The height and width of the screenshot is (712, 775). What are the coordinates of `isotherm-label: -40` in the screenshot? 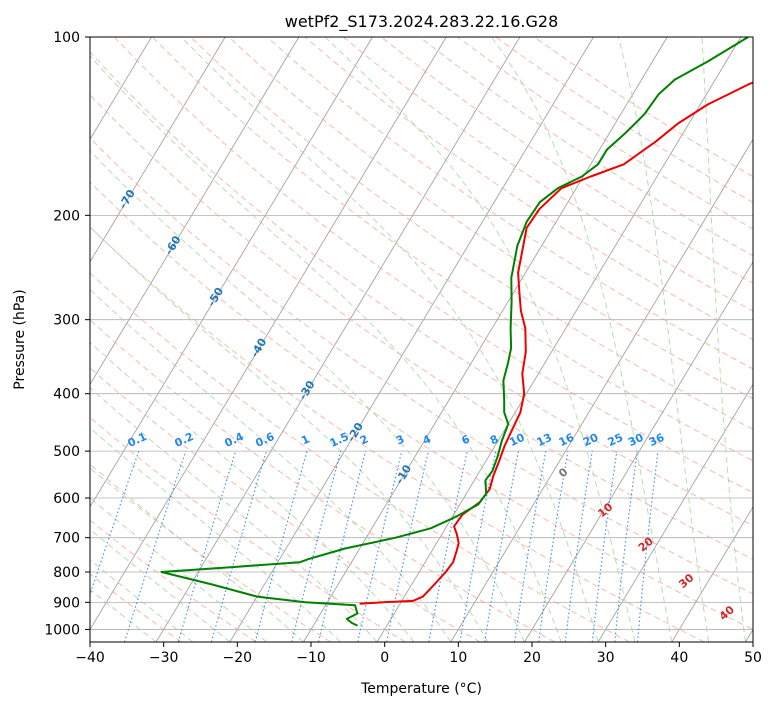 It's located at (259, 348).